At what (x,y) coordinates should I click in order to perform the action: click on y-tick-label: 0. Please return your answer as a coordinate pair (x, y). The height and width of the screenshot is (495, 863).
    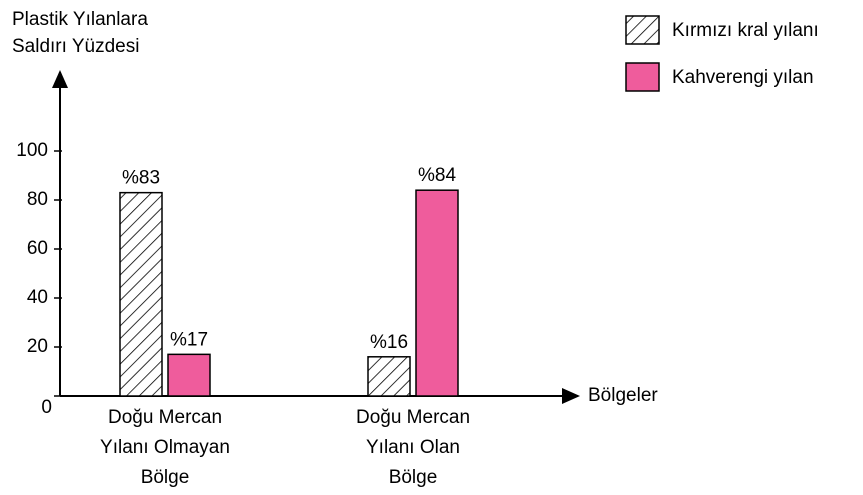
    Looking at the image, I should click on (46, 407).